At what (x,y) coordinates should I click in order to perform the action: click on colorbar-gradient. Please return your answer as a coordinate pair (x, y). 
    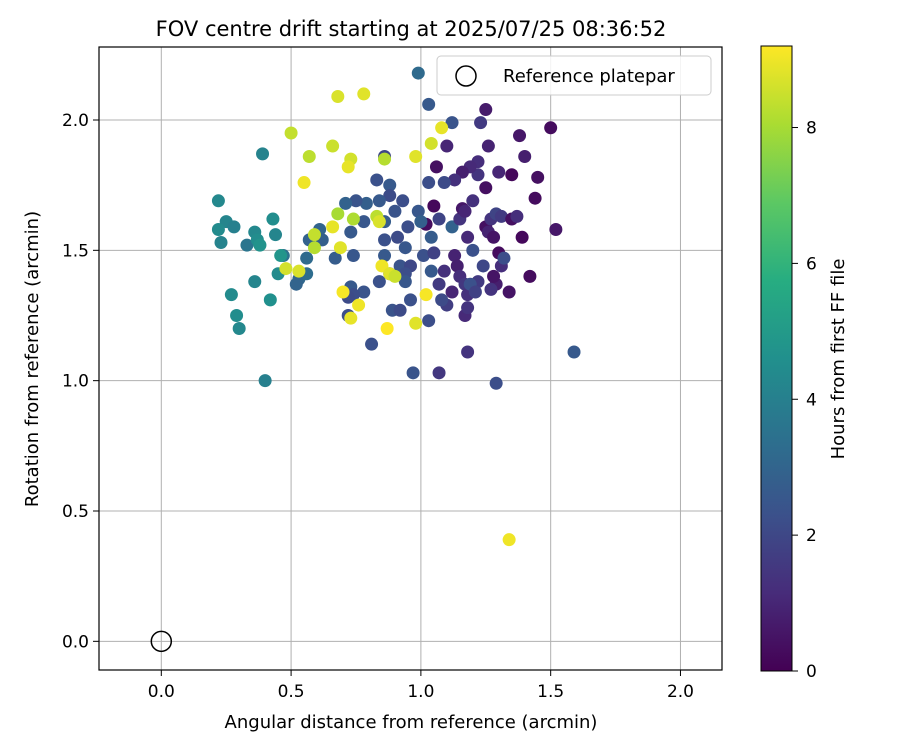
    Looking at the image, I should click on (776, 358).